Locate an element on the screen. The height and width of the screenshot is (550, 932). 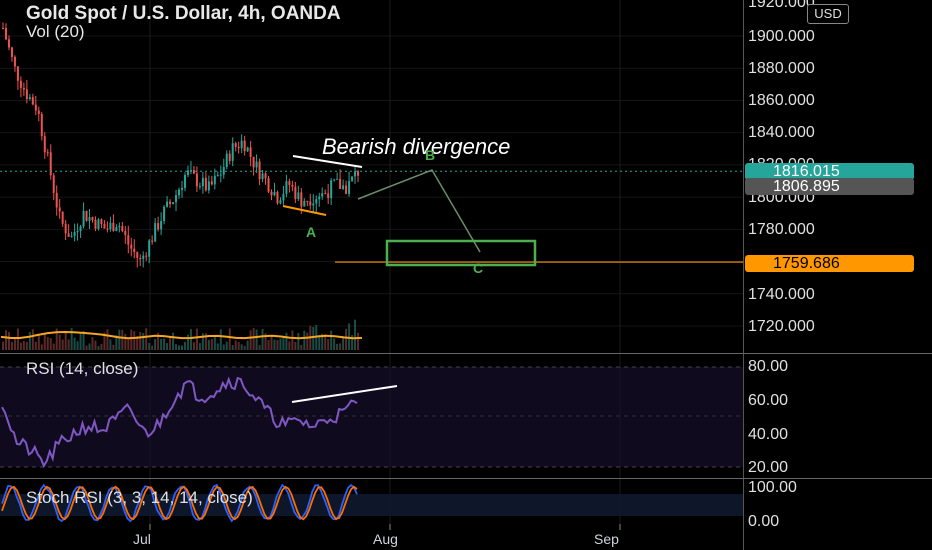
stoch-band is located at coordinates (371, 505).